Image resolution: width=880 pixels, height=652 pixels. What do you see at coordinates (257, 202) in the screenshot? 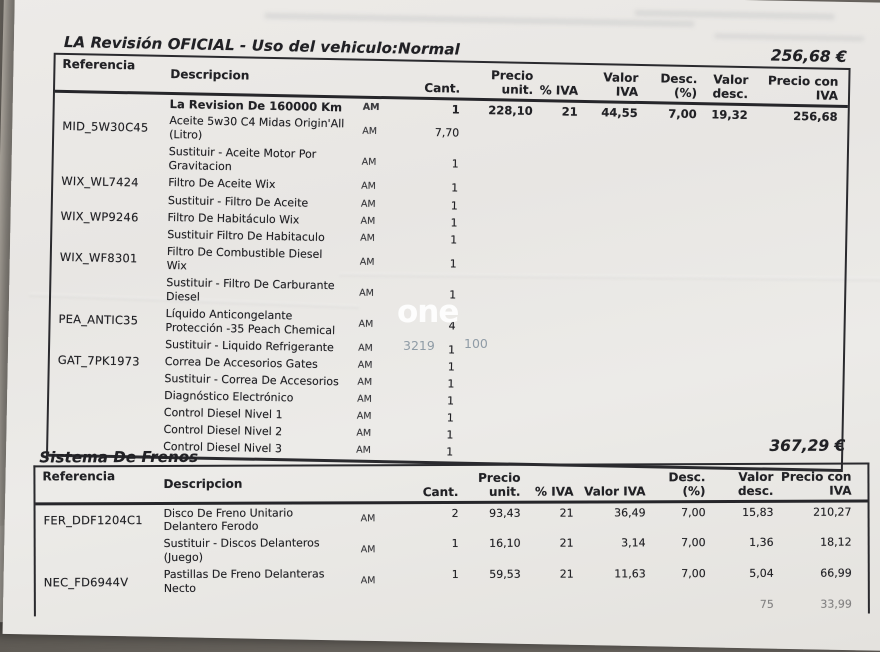
I see `description: Sustituir - Filtro De Aceite` at bounding box center [257, 202].